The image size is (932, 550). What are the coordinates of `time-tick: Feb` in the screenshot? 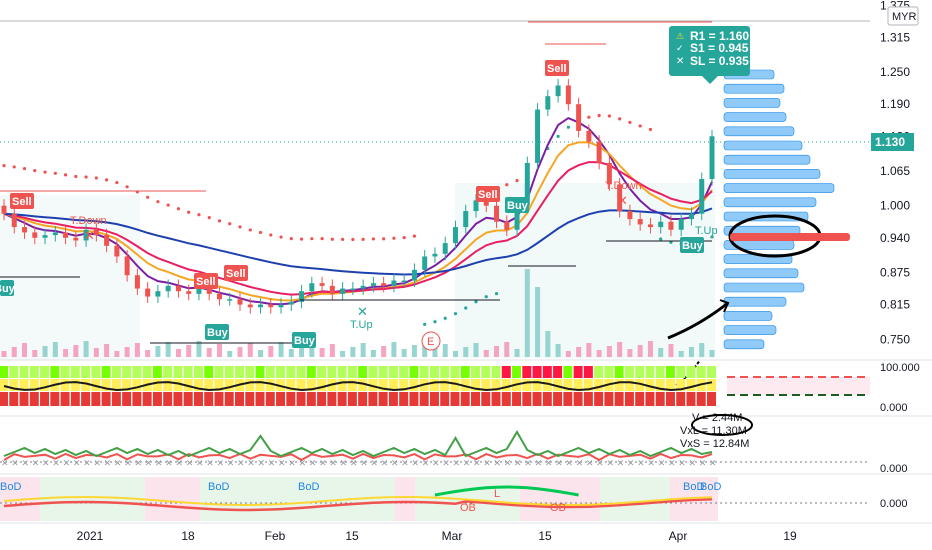 It's located at (275, 536).